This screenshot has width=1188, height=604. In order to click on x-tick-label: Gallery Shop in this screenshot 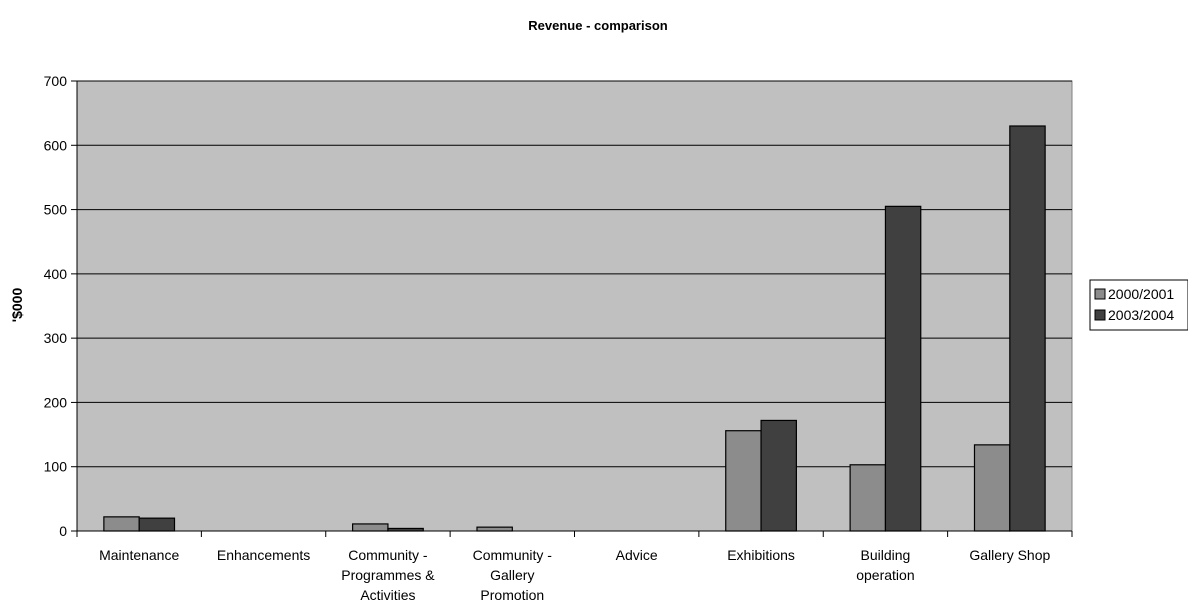, I will do `click(1009, 555)`.